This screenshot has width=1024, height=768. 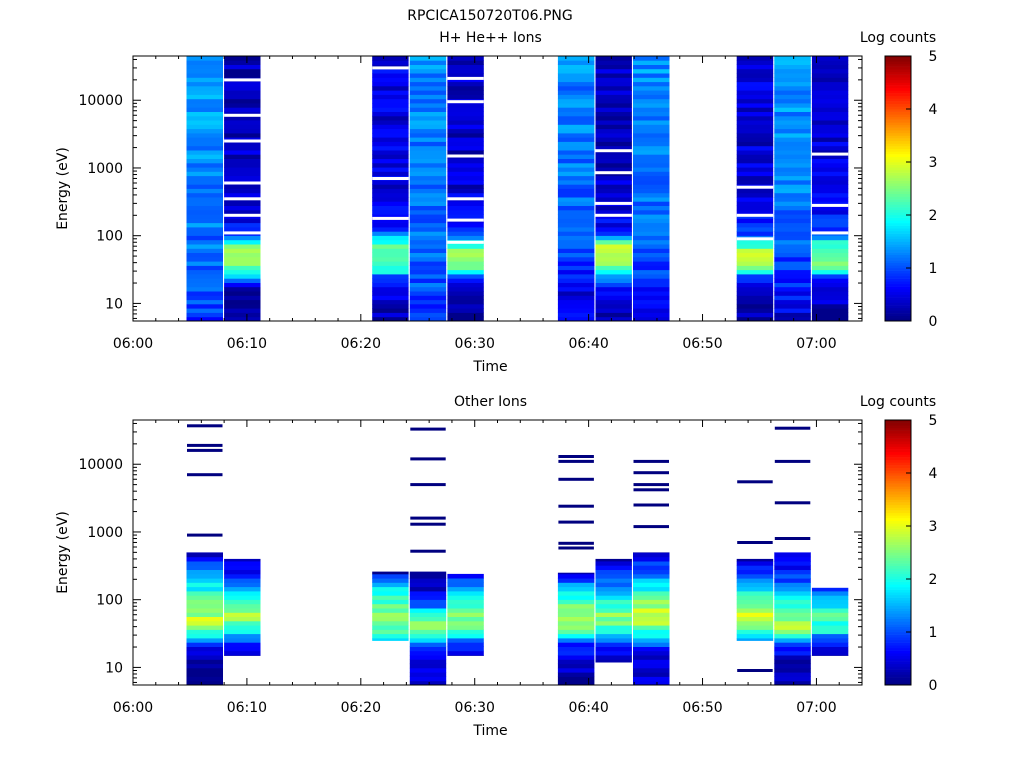 I want to click on time-block, so click(x=242, y=189).